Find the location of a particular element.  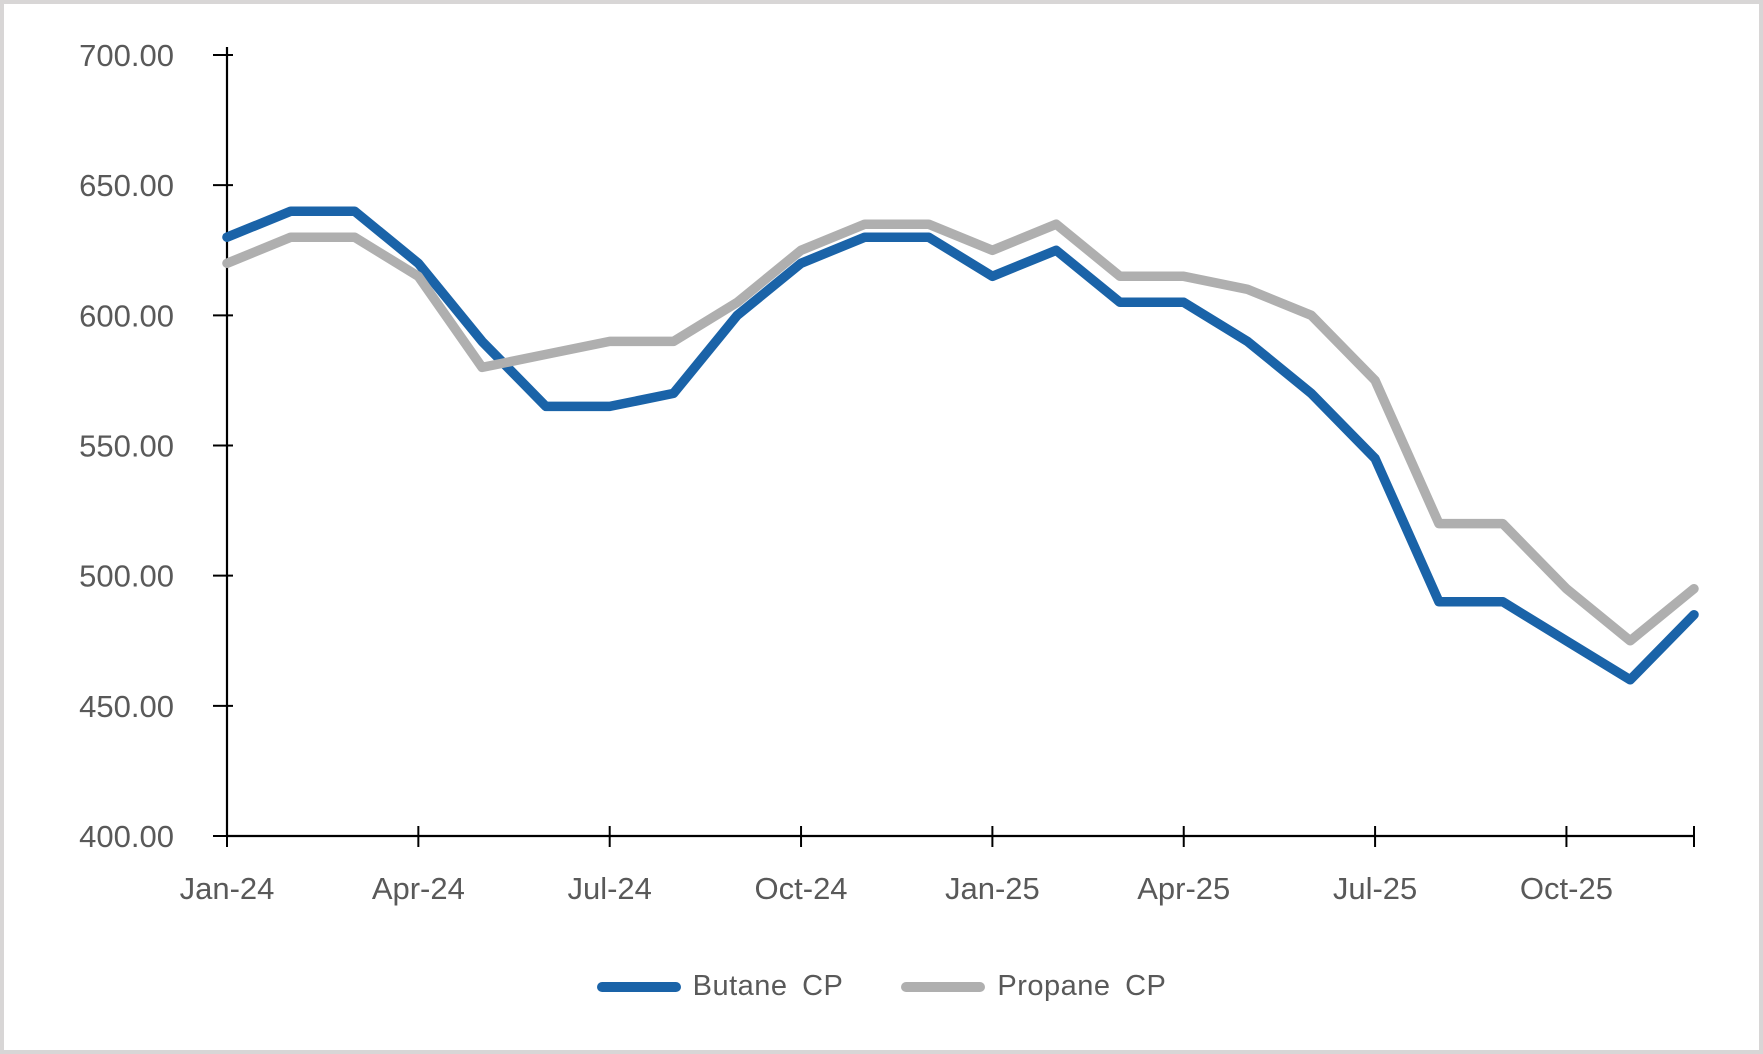

x-axis-label: Jan-25 is located at coordinates (992, 888).